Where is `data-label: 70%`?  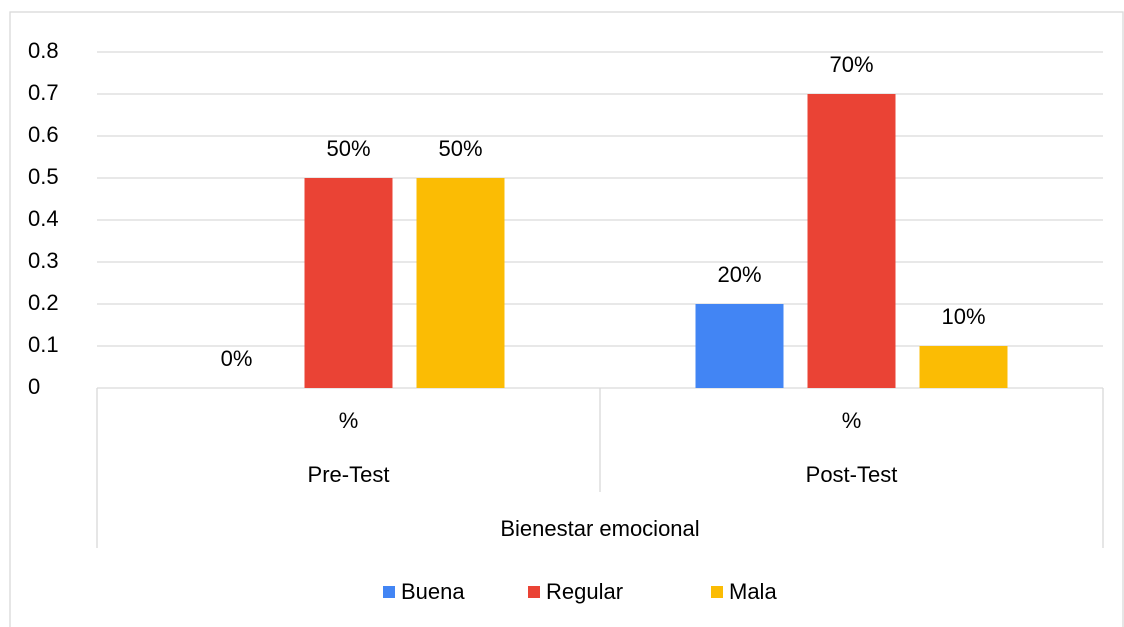
data-label: 70% is located at coordinates (851, 64).